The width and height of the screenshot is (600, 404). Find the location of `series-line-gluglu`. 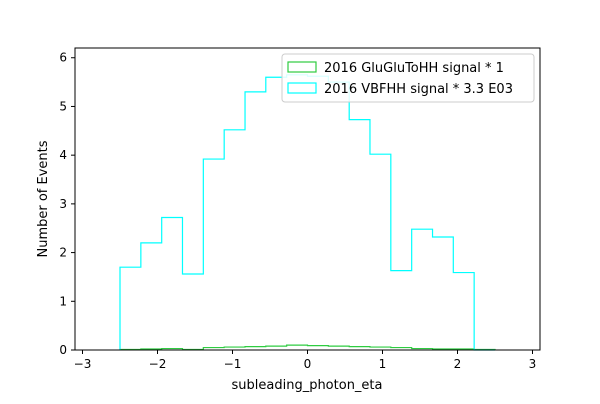

series-line-gluglu is located at coordinates (307, 347).